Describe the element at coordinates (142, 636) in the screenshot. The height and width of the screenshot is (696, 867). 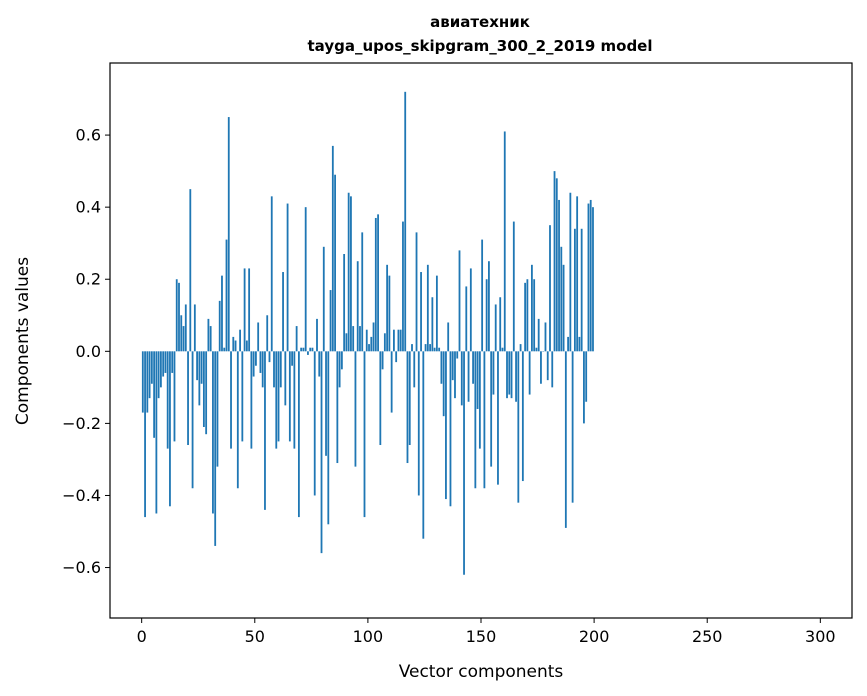
I see `x-tick-label: 0` at that location.